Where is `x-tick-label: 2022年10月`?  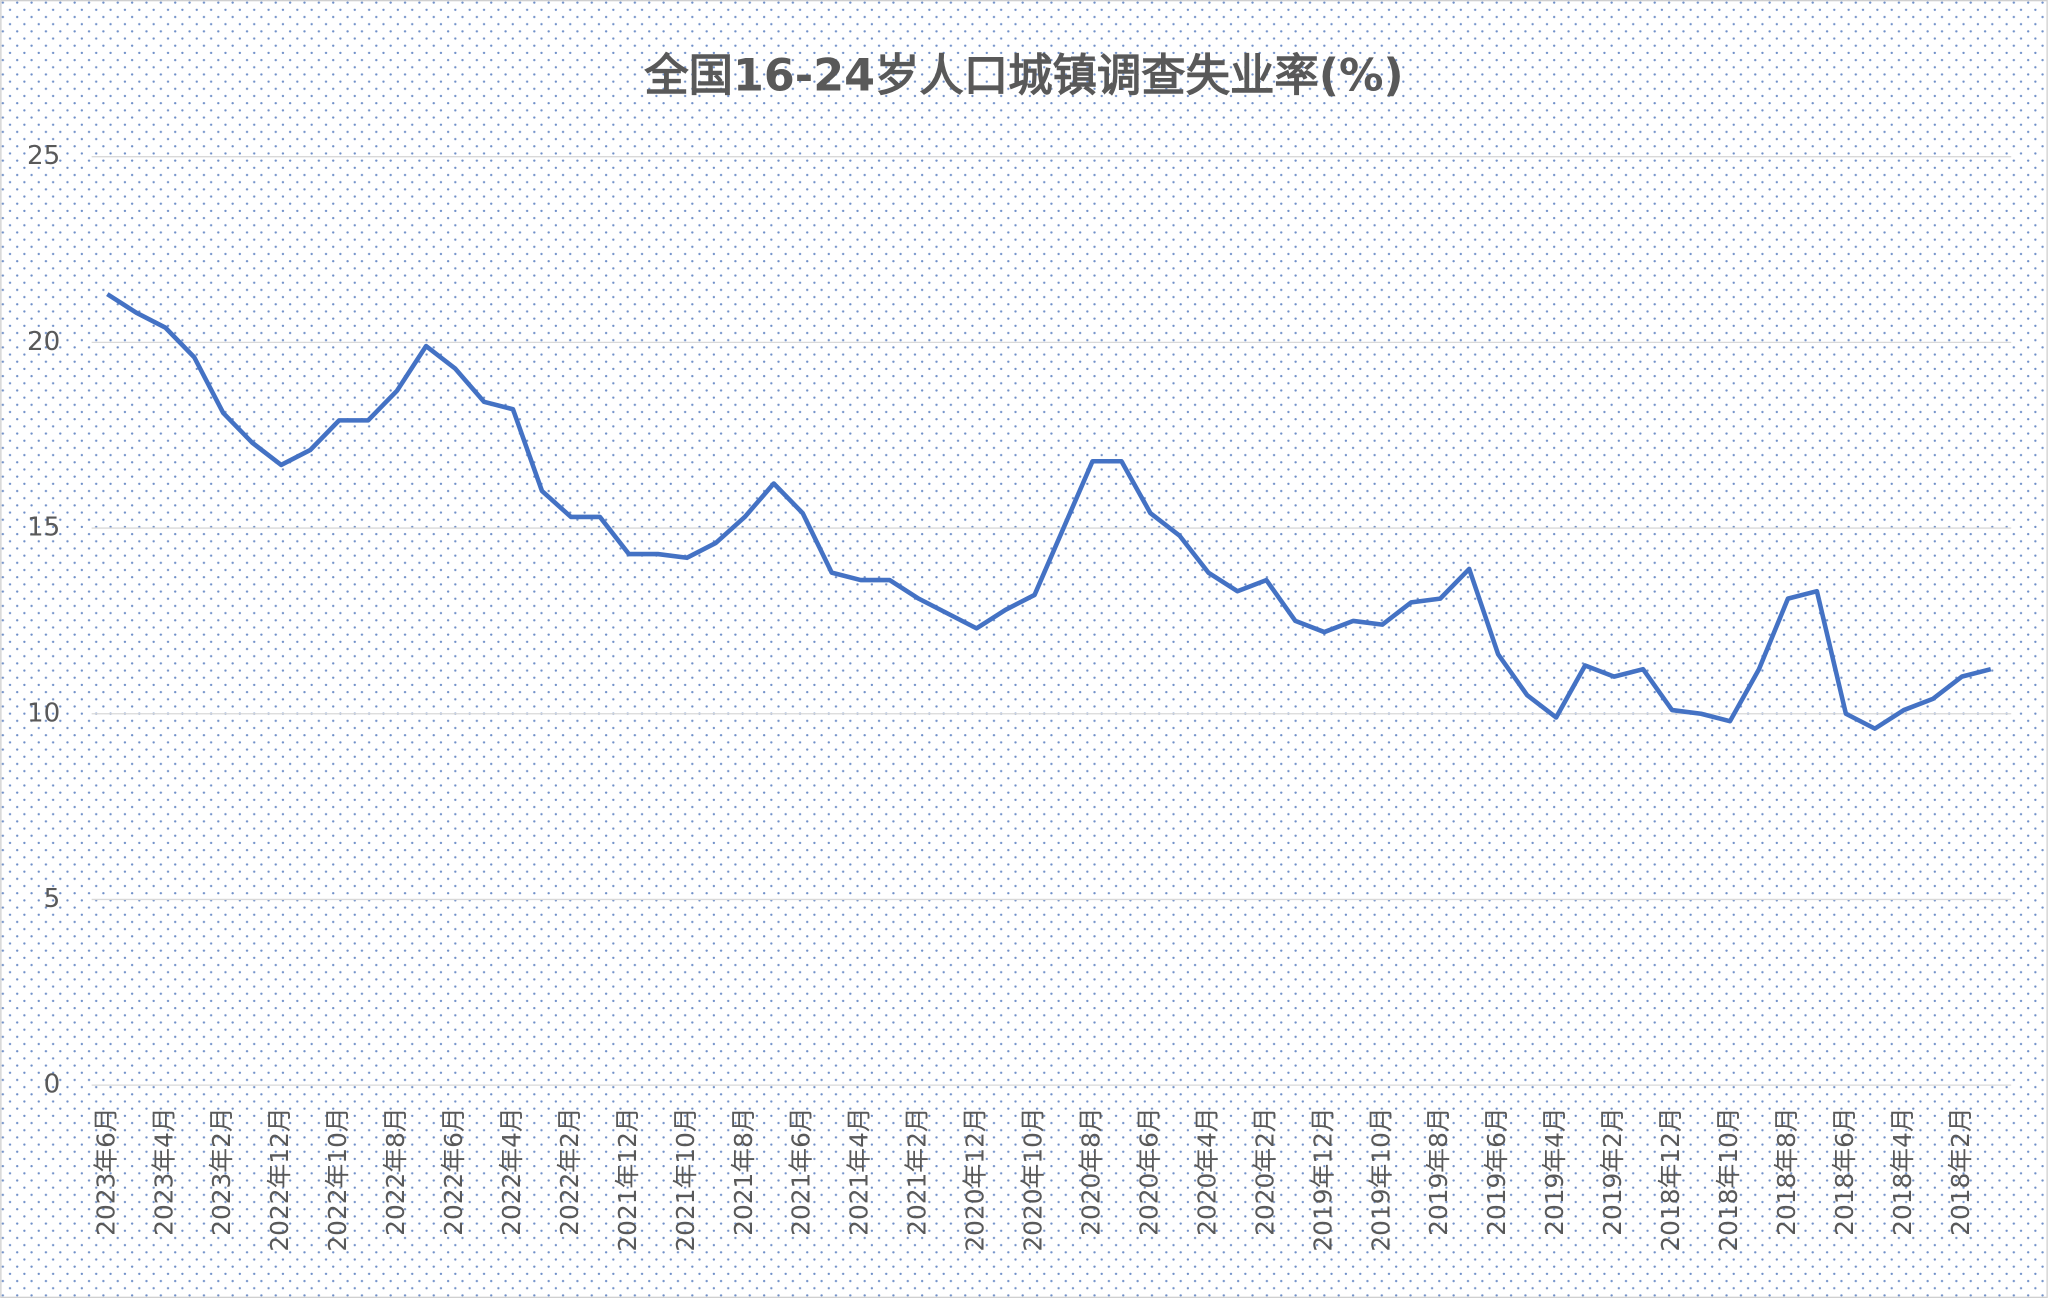
x-tick-label: 2022年10月 is located at coordinates (337, 1179).